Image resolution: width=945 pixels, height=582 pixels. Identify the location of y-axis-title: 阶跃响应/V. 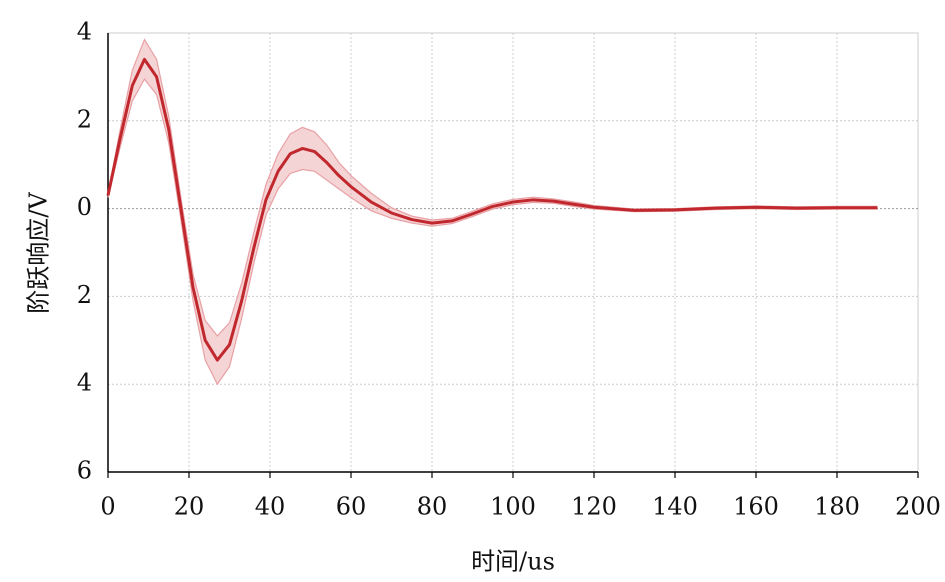
(39, 253).